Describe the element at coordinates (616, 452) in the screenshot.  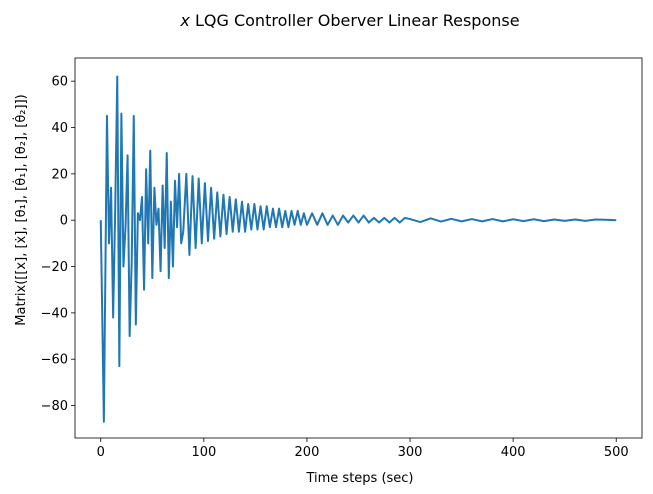
I see `x-tick-label: 500` at that location.